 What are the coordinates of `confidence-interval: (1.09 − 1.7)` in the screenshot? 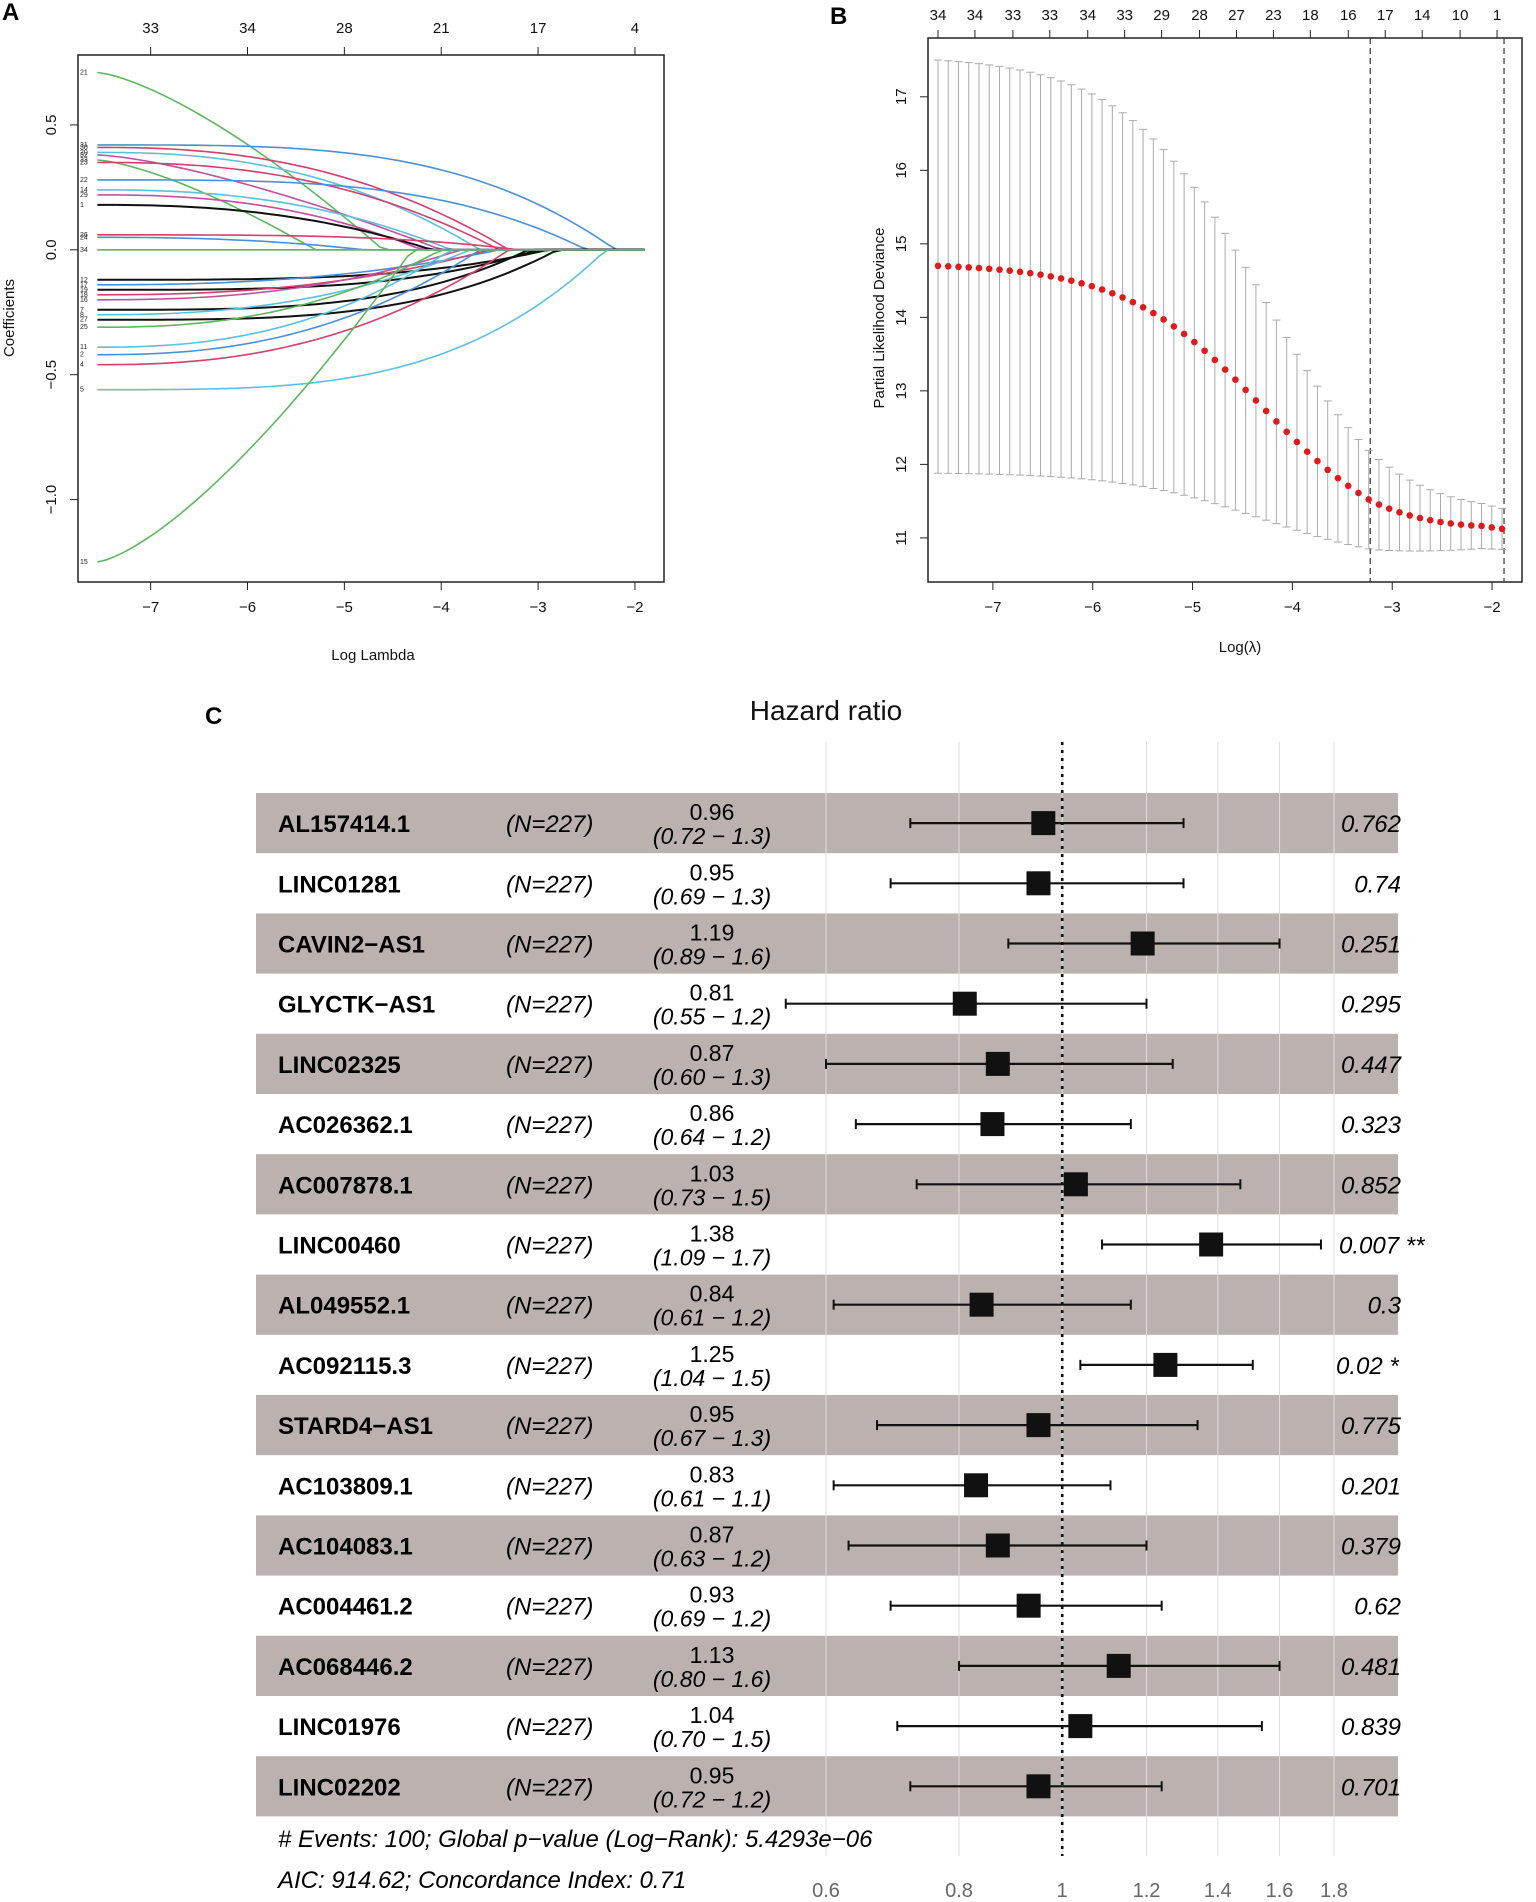 It's located at (712, 1258).